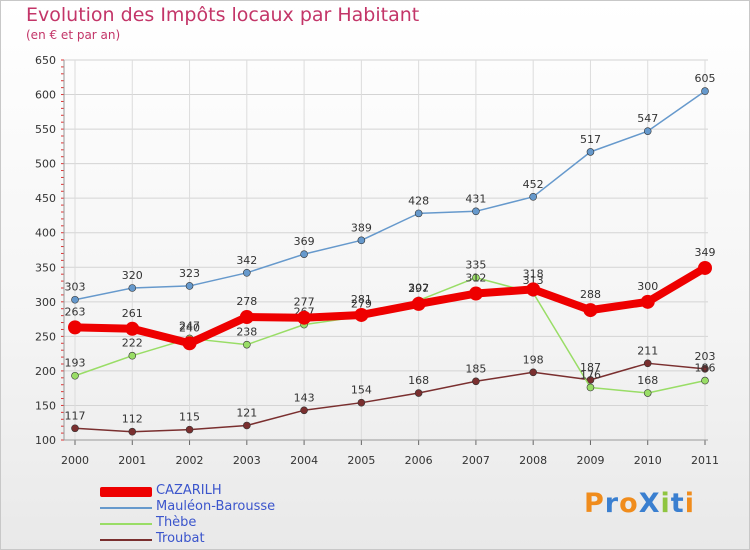  I want to click on point-mauleon-barousse-2000, so click(75, 299).